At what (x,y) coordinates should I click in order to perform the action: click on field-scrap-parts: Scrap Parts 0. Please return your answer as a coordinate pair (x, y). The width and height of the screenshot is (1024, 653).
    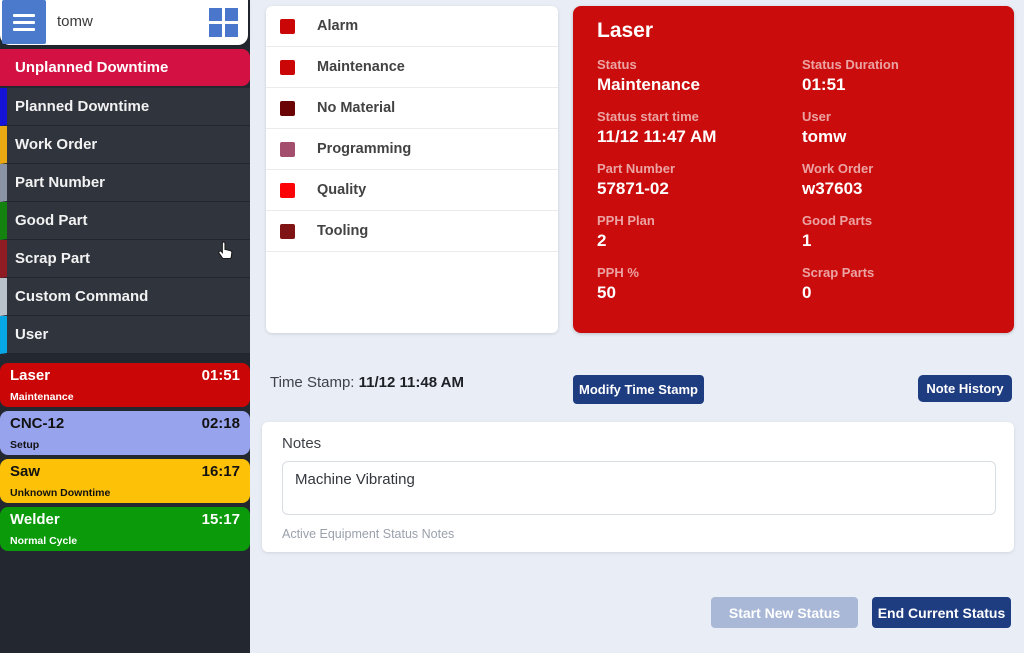
    Looking at the image, I should click on (838, 283).